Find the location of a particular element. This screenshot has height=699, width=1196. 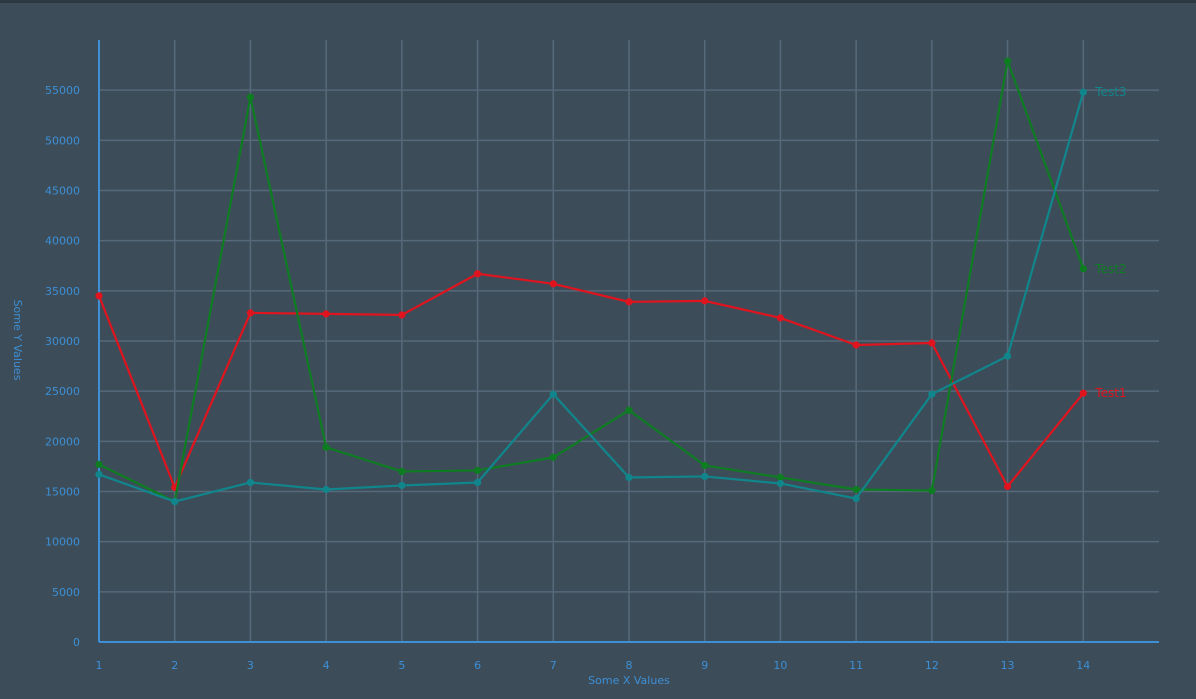

y-tick-label: 20000 is located at coordinates (62, 441).